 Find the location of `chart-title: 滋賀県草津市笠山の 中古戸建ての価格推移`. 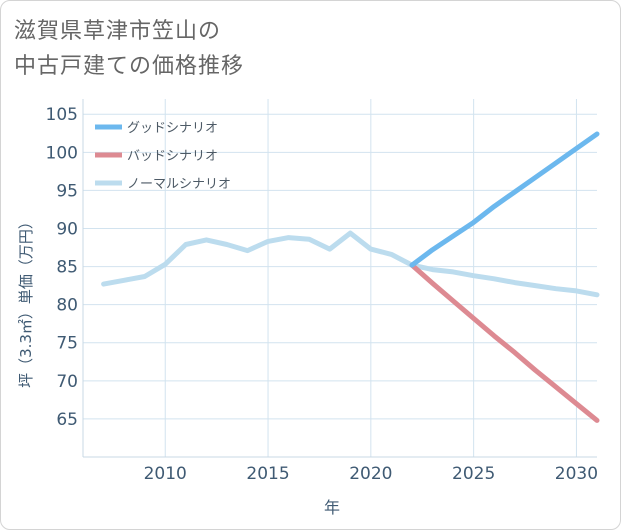

chart-title: 滋賀県草津市笠山の 中古戸建ての価格推移 is located at coordinates (129, 49).